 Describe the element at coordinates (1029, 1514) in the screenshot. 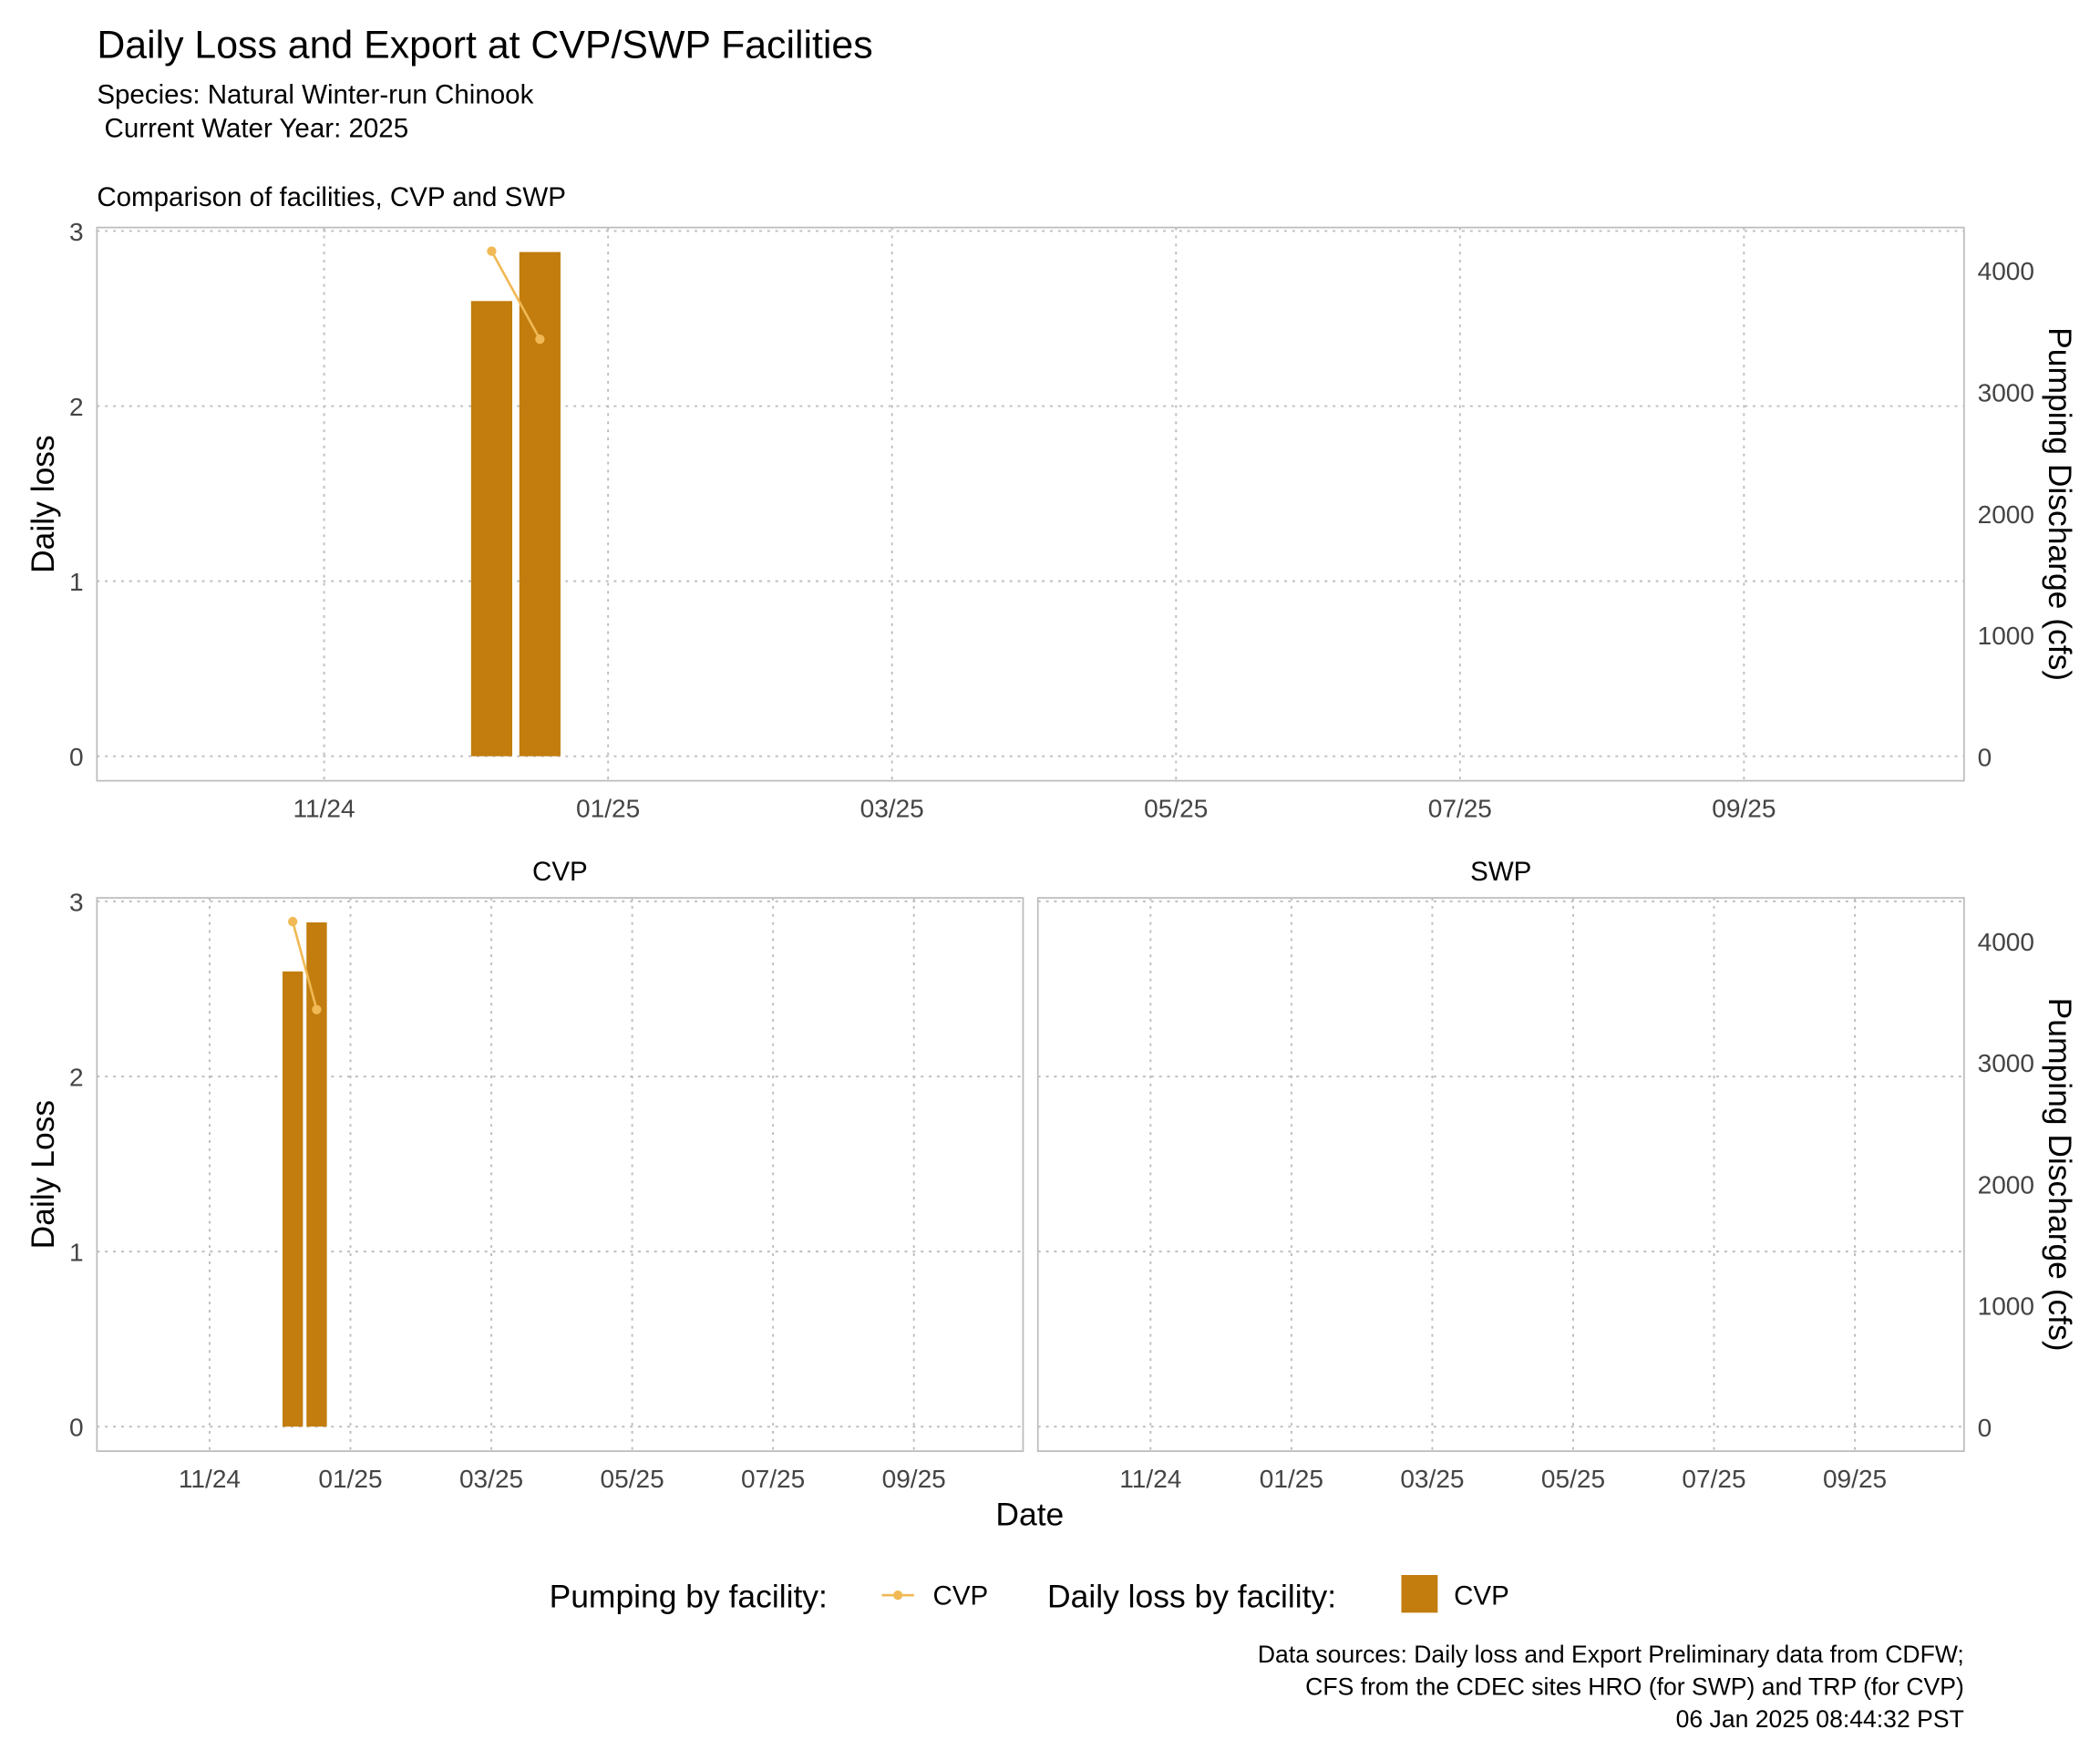

I see `x-axis-label: Date` at that location.